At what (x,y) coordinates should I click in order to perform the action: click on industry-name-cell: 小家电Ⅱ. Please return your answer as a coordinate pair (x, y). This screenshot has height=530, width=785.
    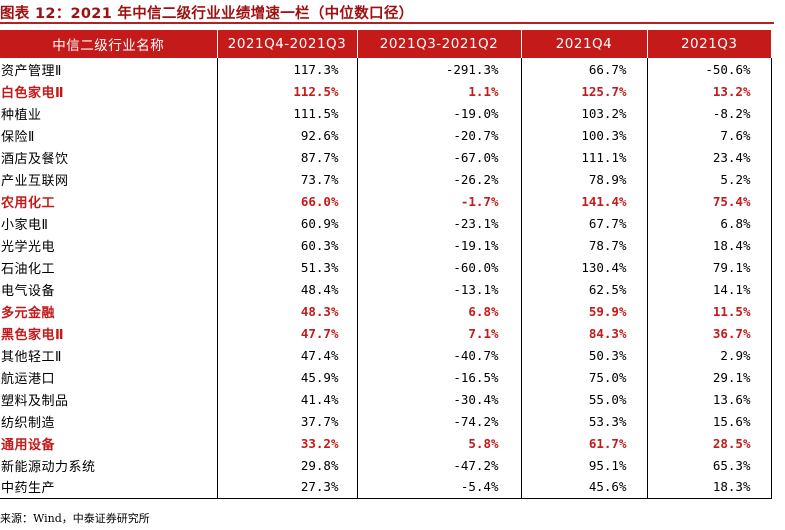
    Looking at the image, I should click on (109, 223).